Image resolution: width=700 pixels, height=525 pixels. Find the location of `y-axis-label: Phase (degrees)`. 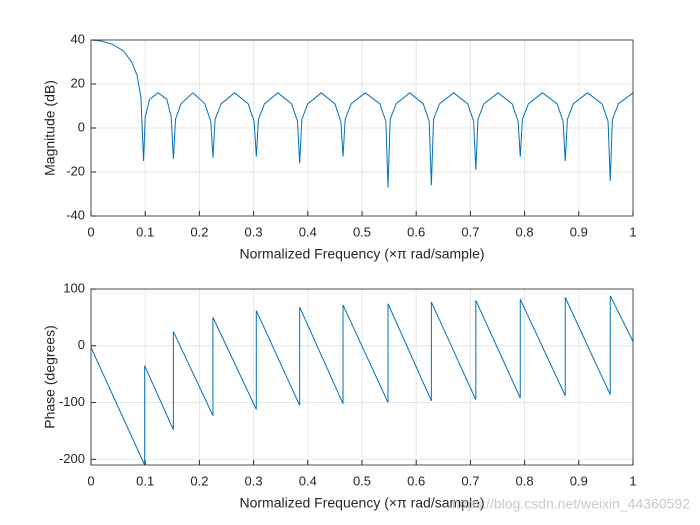

y-axis-label: Phase (degrees) is located at coordinates (50, 377).